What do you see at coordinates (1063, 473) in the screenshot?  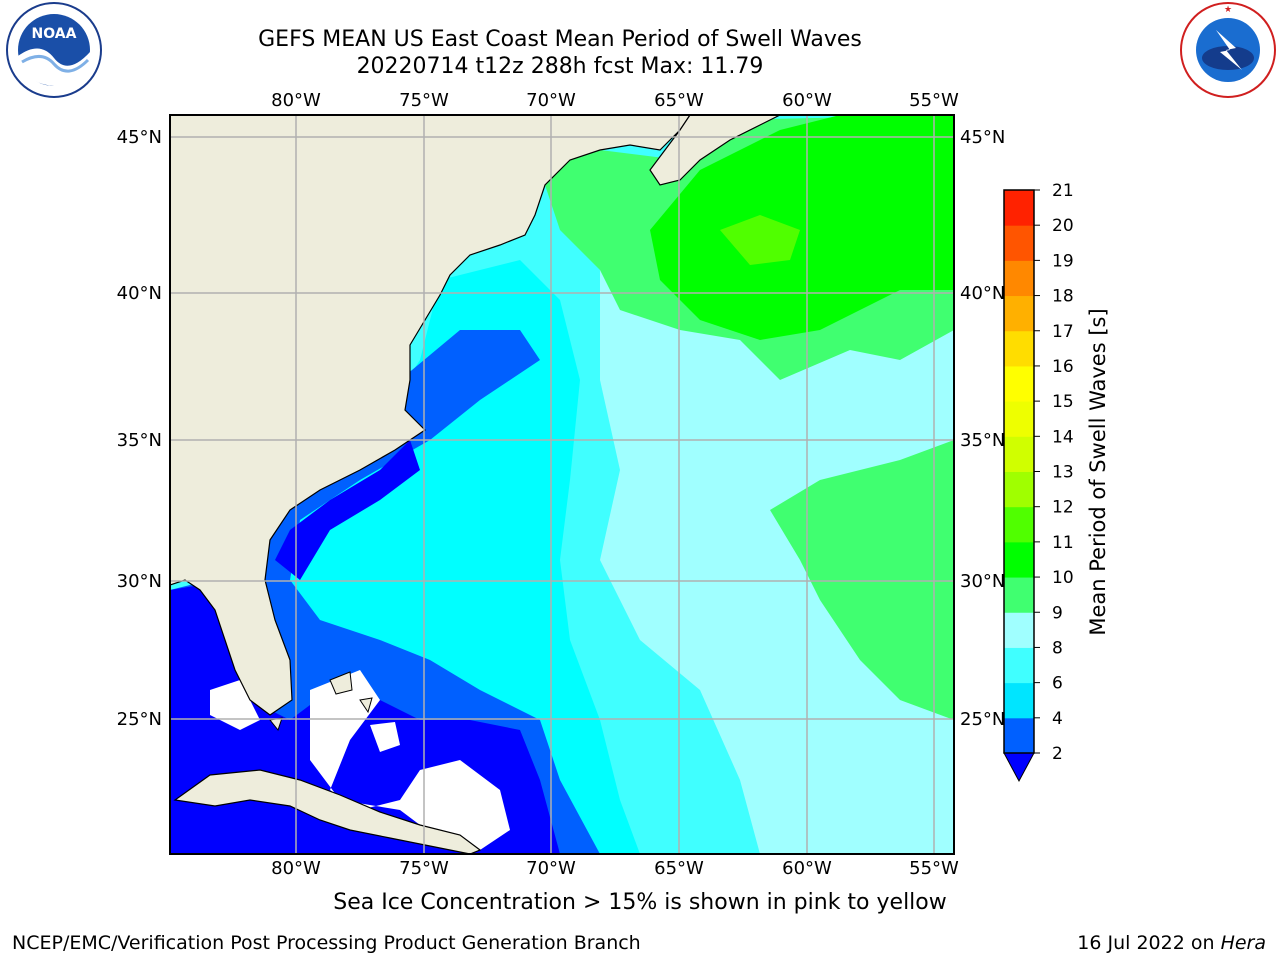 I see `colorbar-tick-label: 13` at bounding box center [1063, 473].